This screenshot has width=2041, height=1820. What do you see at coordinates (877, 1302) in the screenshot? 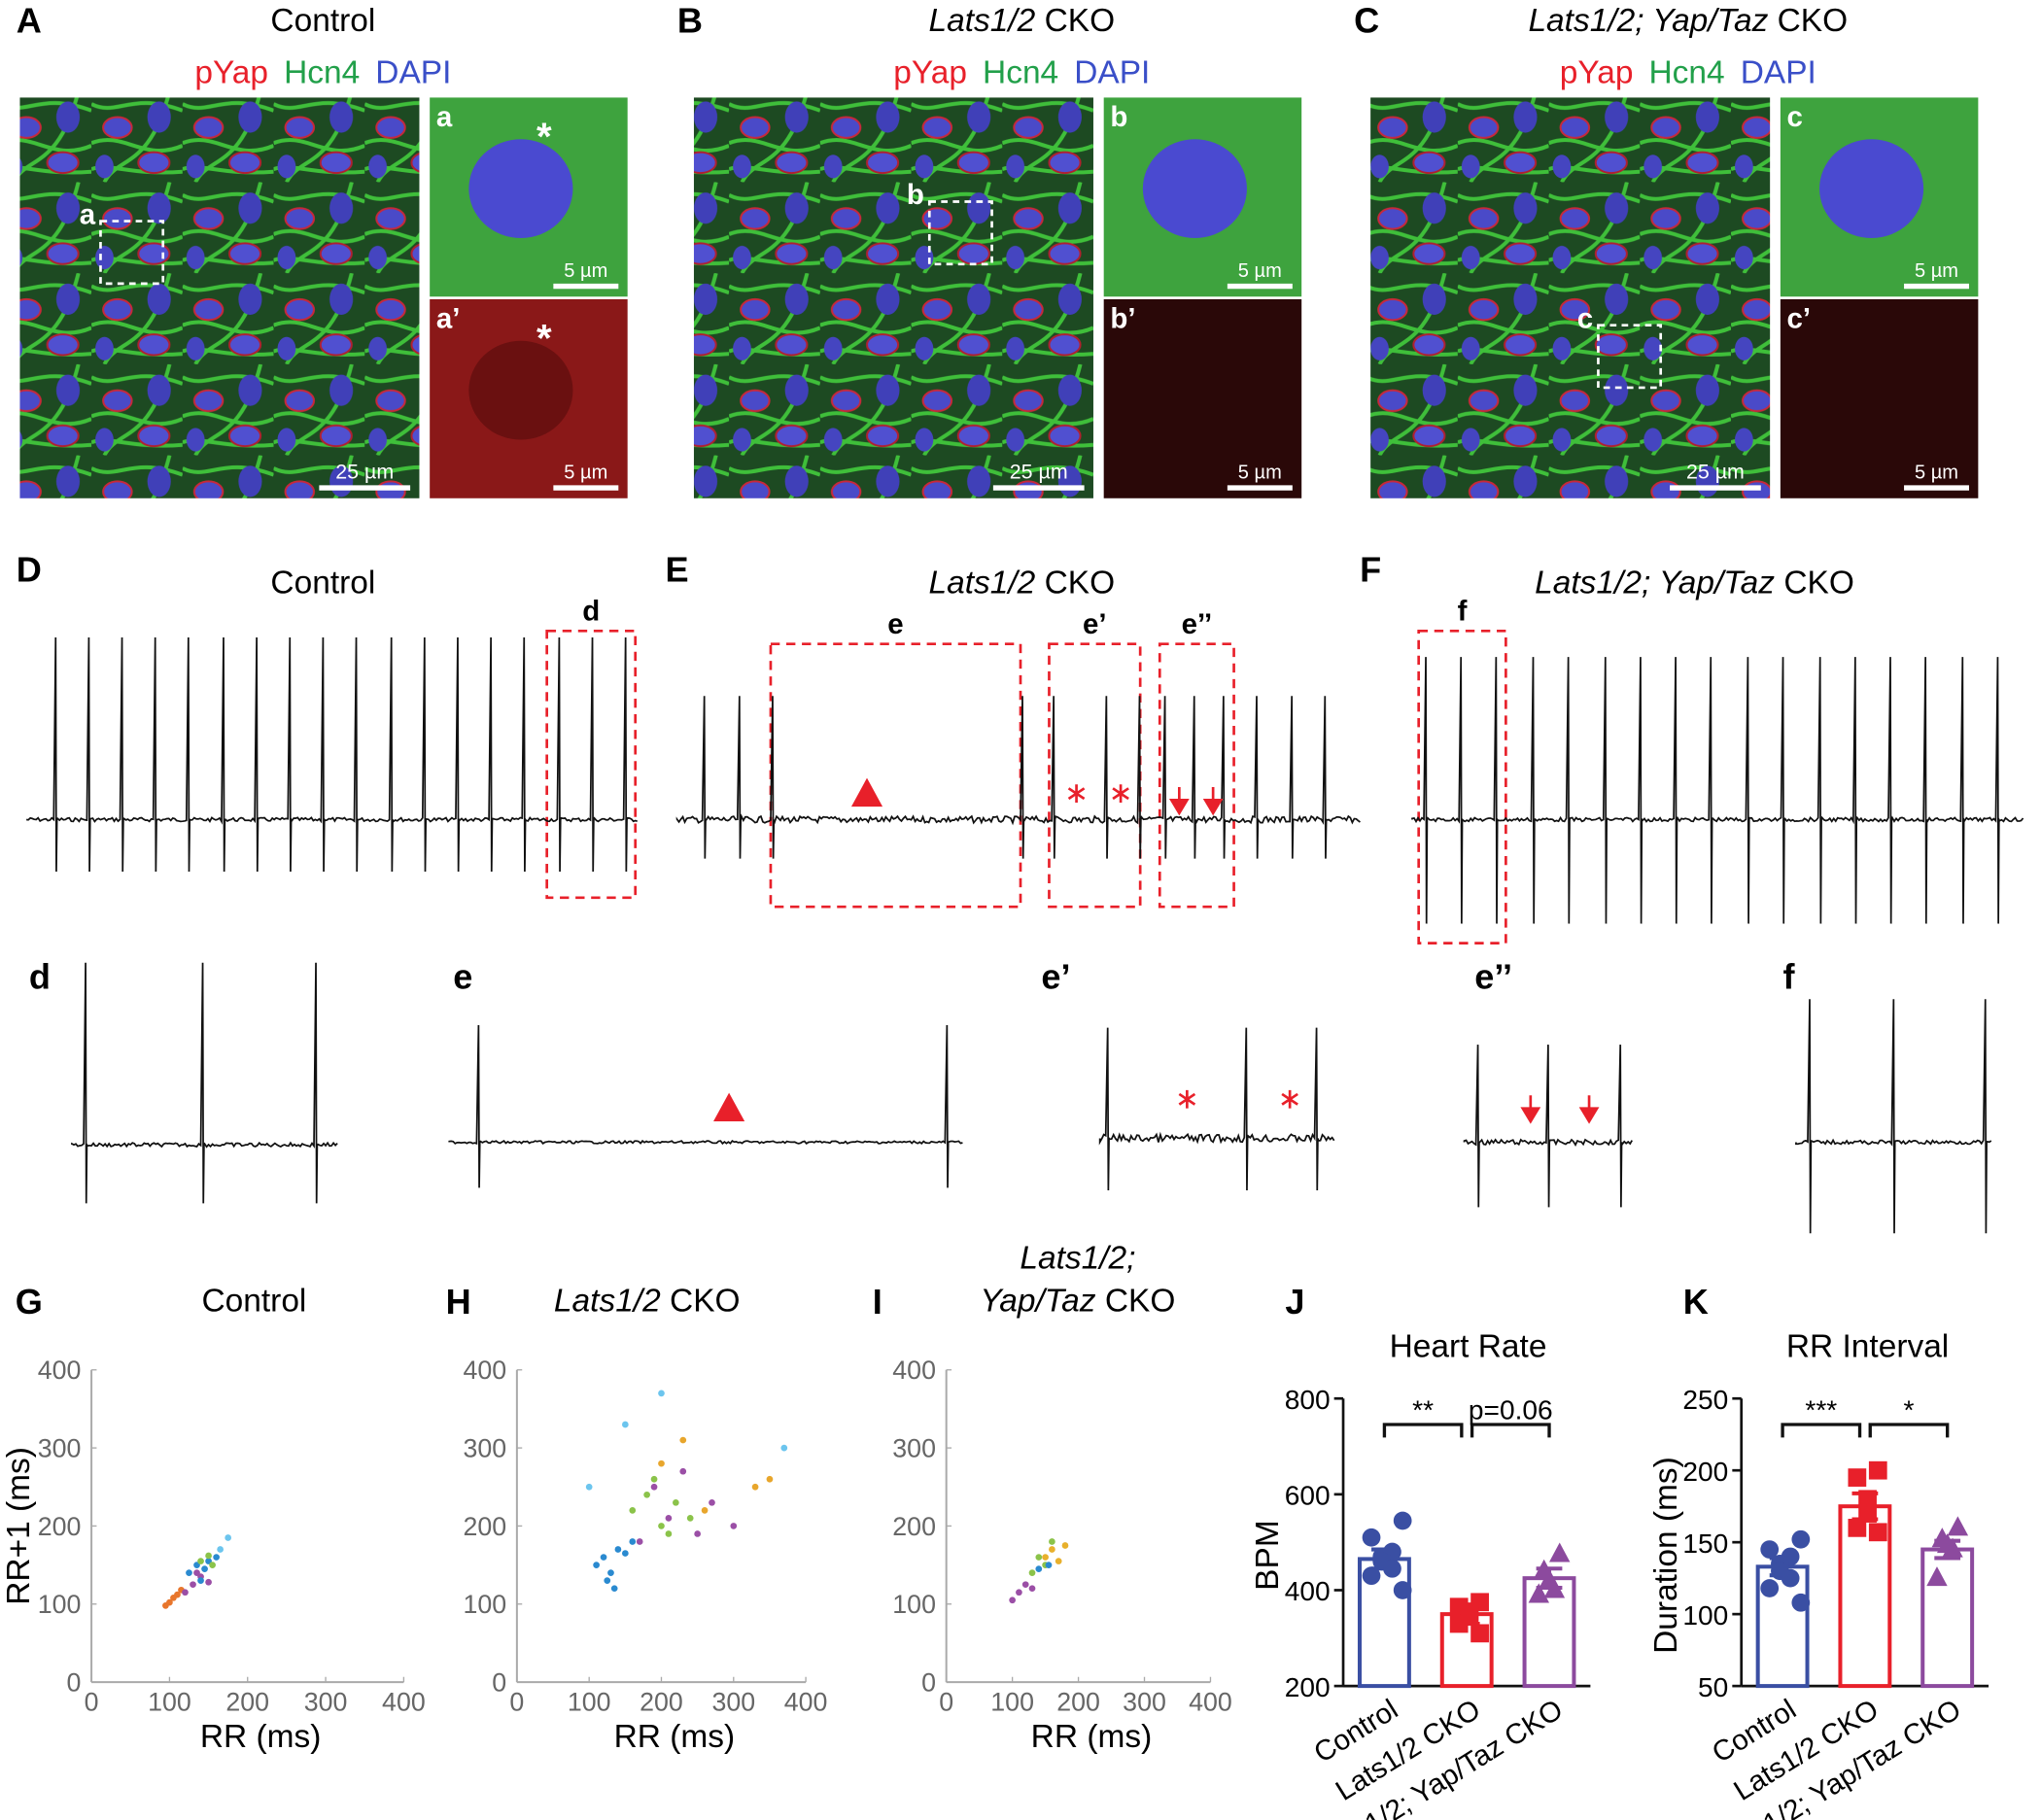
I see `panel-letter: I` at bounding box center [877, 1302].